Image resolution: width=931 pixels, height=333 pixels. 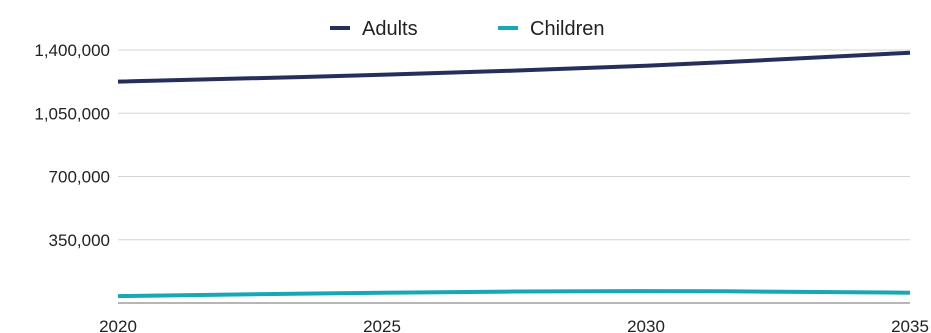 I want to click on x-tick-label: 2030, so click(x=646, y=325).